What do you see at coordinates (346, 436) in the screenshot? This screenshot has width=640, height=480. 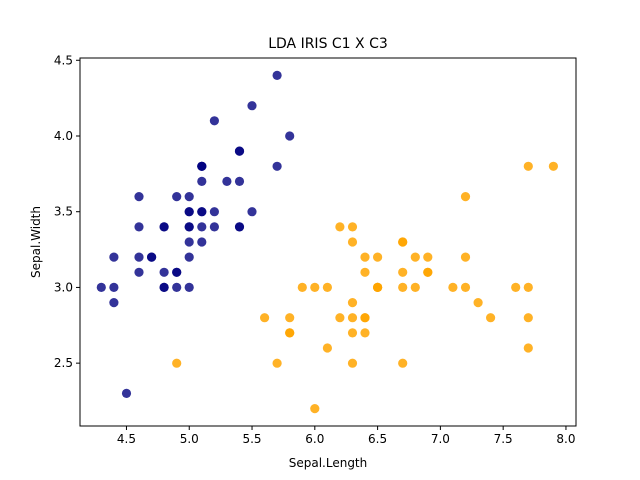 I see `x-axis: 4.5 5.0 5.5 6.0 6.5 7.0 7.5 8.0` at bounding box center [346, 436].